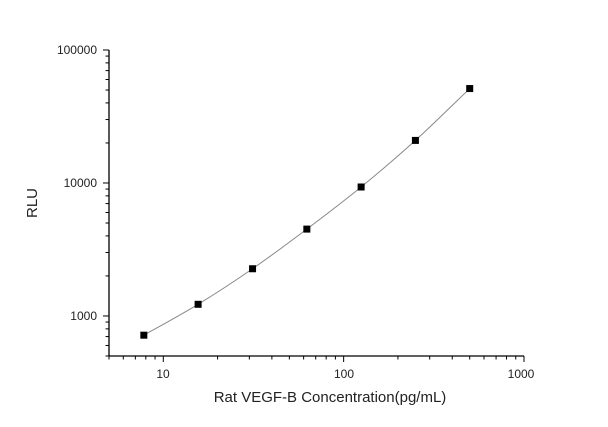 This screenshot has height=427, width=608. I want to click on x-tick-label-100: 100, so click(344, 374).